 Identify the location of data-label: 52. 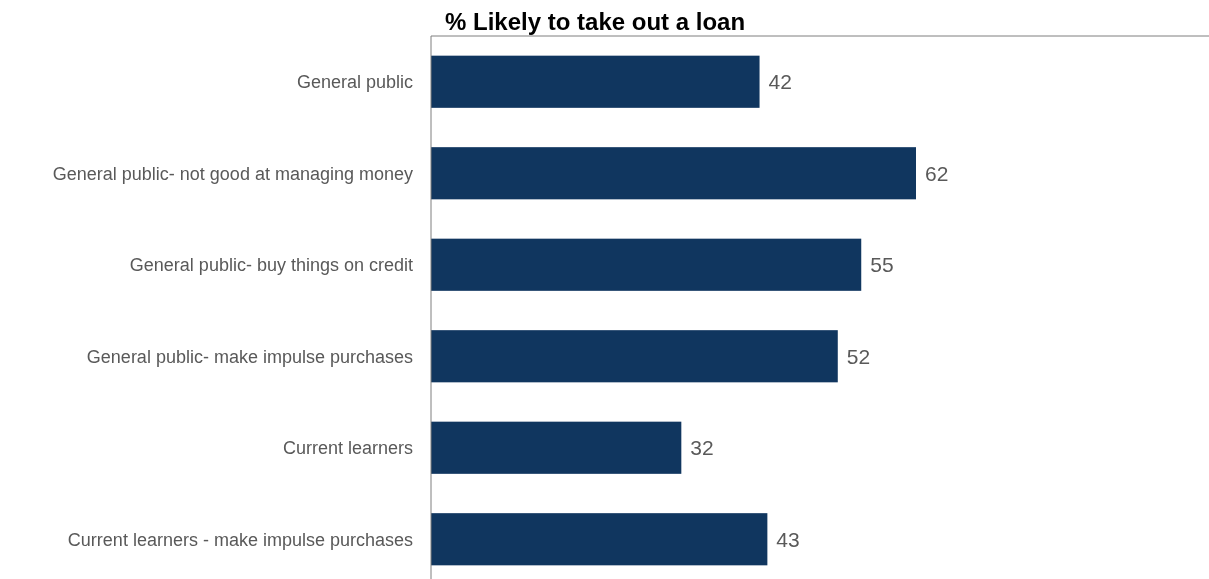
(858, 356).